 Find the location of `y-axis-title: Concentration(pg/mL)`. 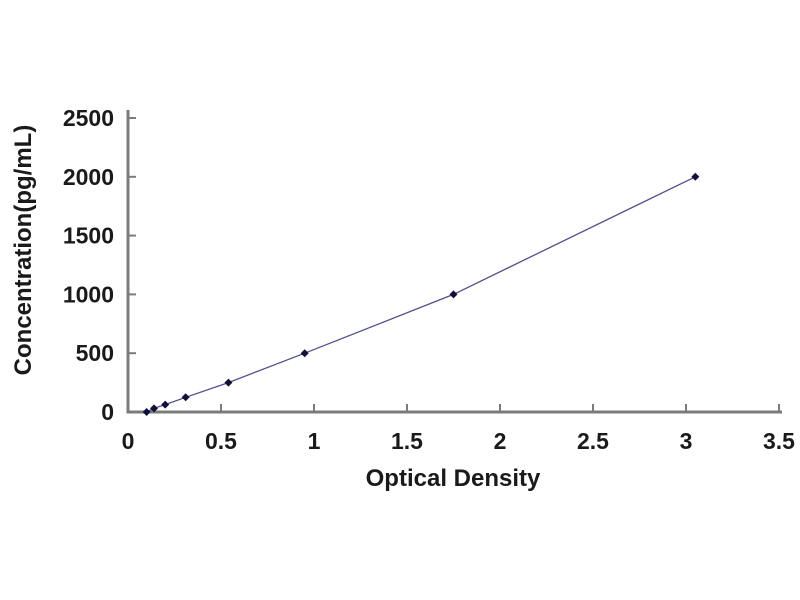

y-axis-title: Concentration(pg/mL) is located at coordinates (23, 250).